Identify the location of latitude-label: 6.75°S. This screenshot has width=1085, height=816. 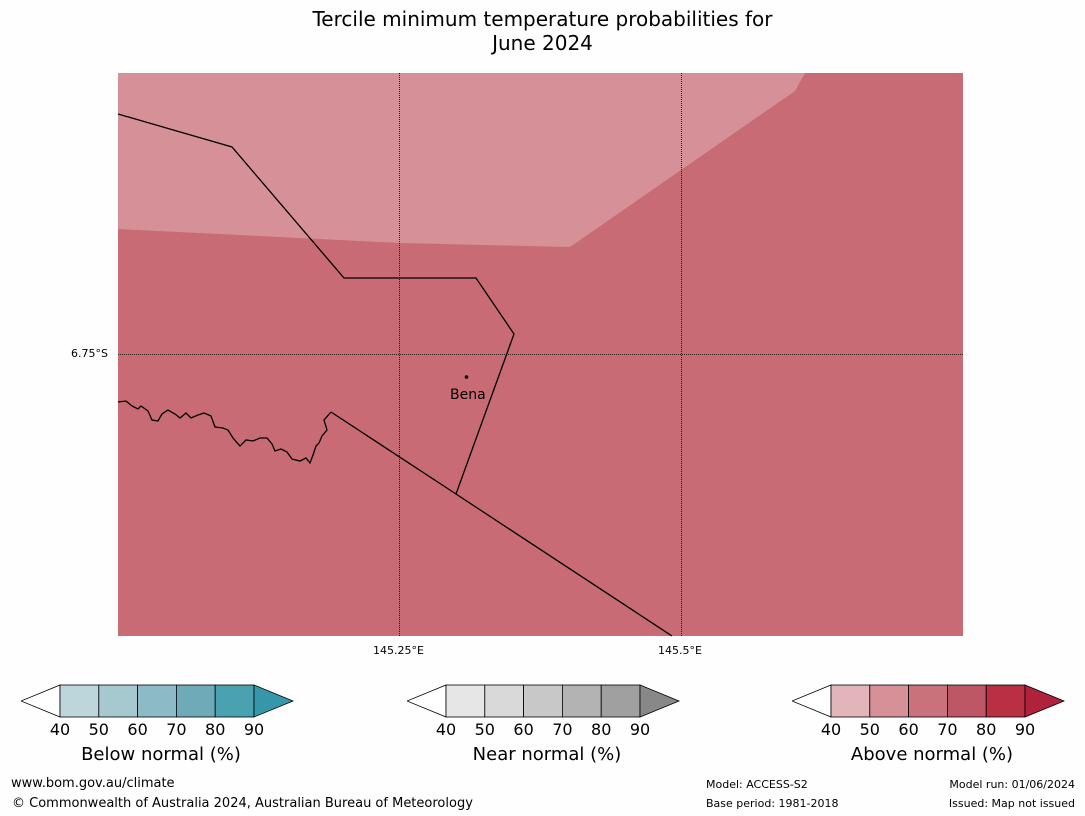
(89, 353).